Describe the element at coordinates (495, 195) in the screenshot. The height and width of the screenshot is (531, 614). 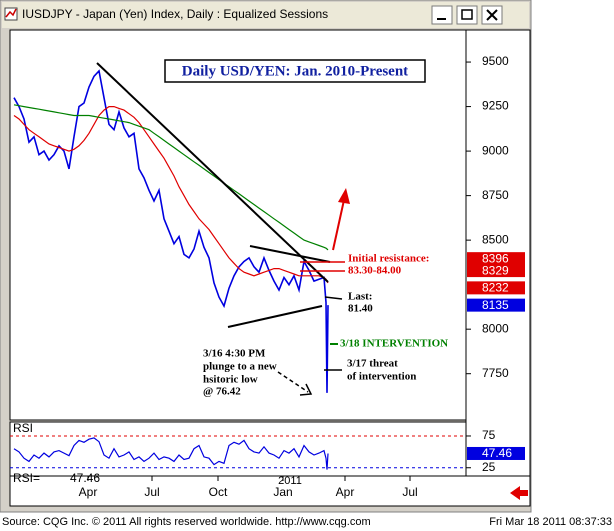
I see `y-tick-label: 8750` at that location.